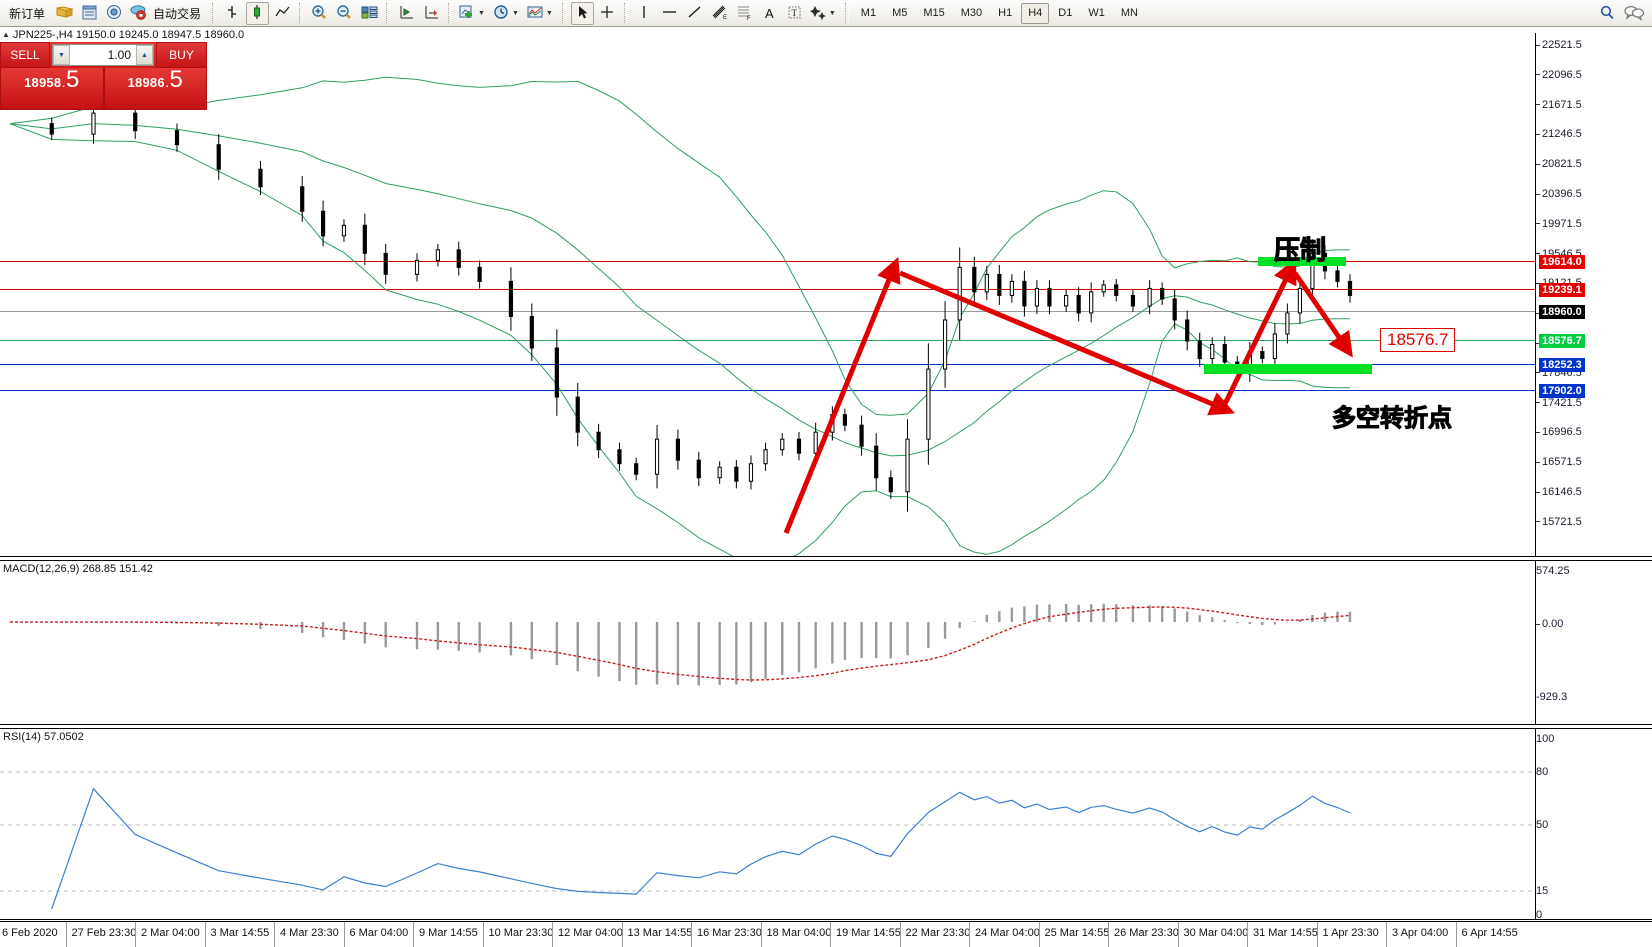 The height and width of the screenshot is (947, 1652). What do you see at coordinates (824, 13) in the screenshot?
I see `shapes-icon: ▼` at bounding box center [824, 13].